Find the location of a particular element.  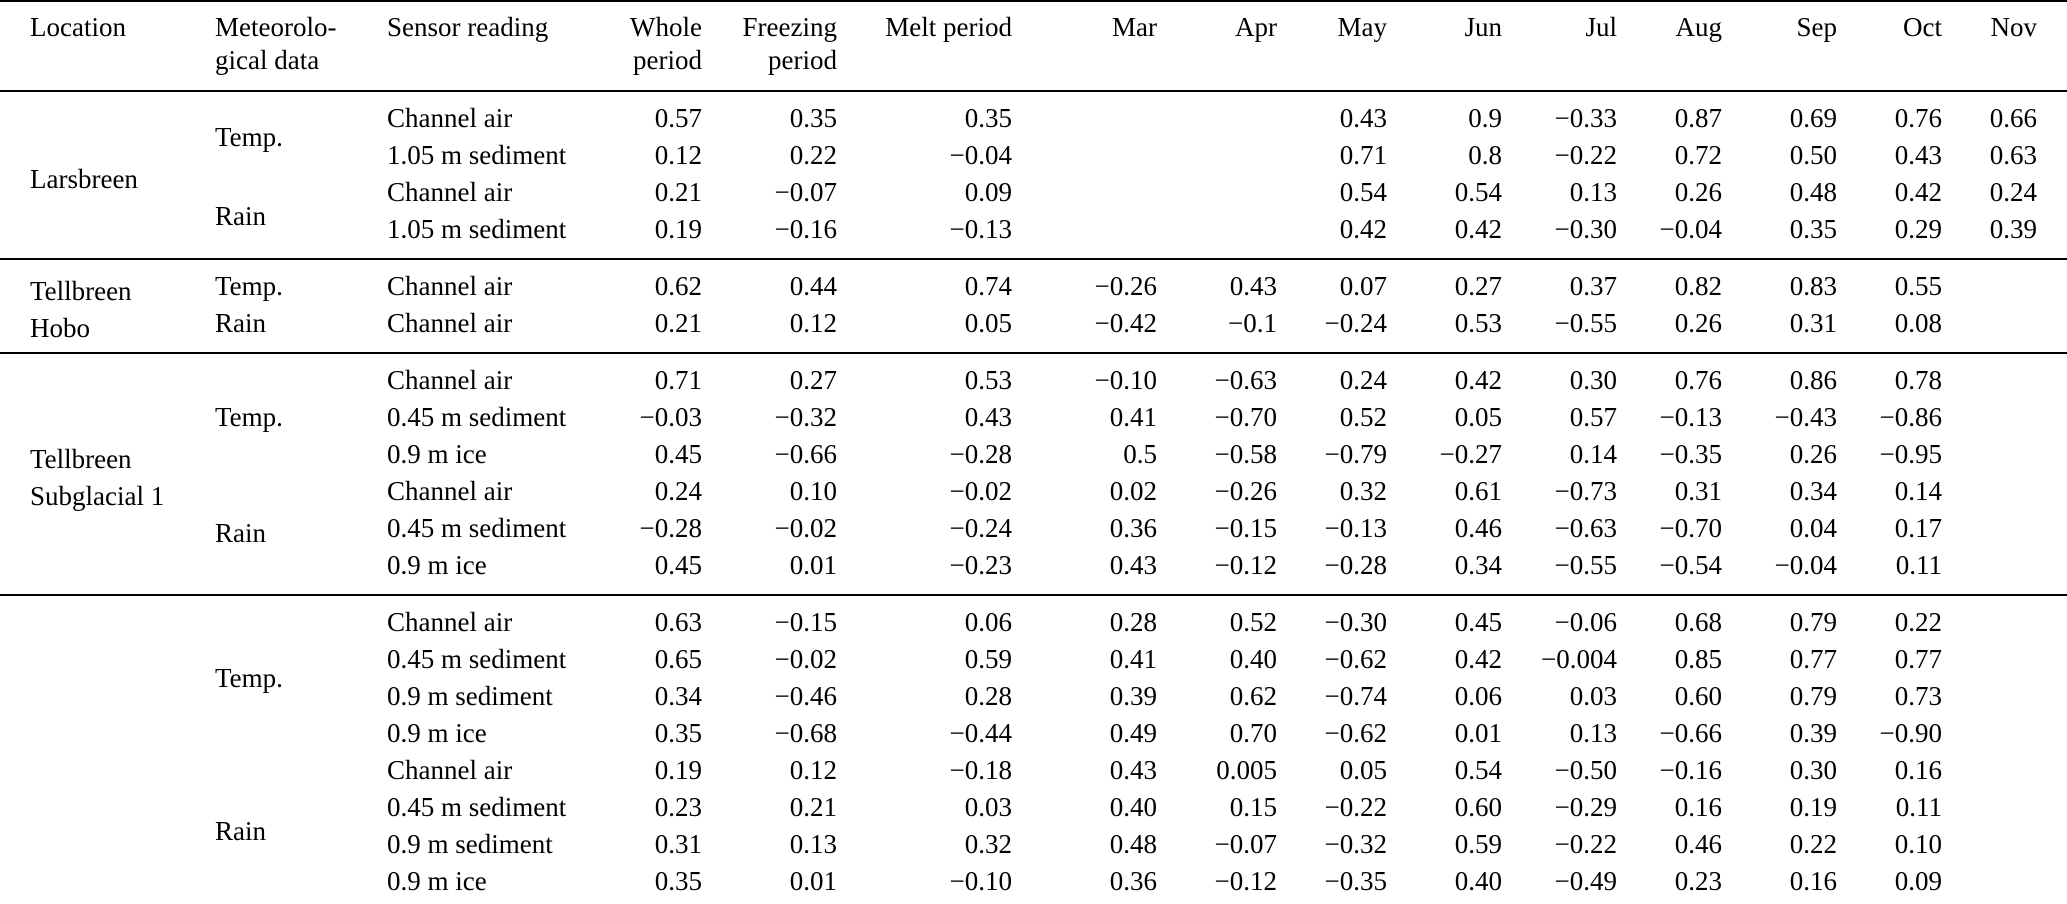

value-cell: 0.77 is located at coordinates (1813, 659).